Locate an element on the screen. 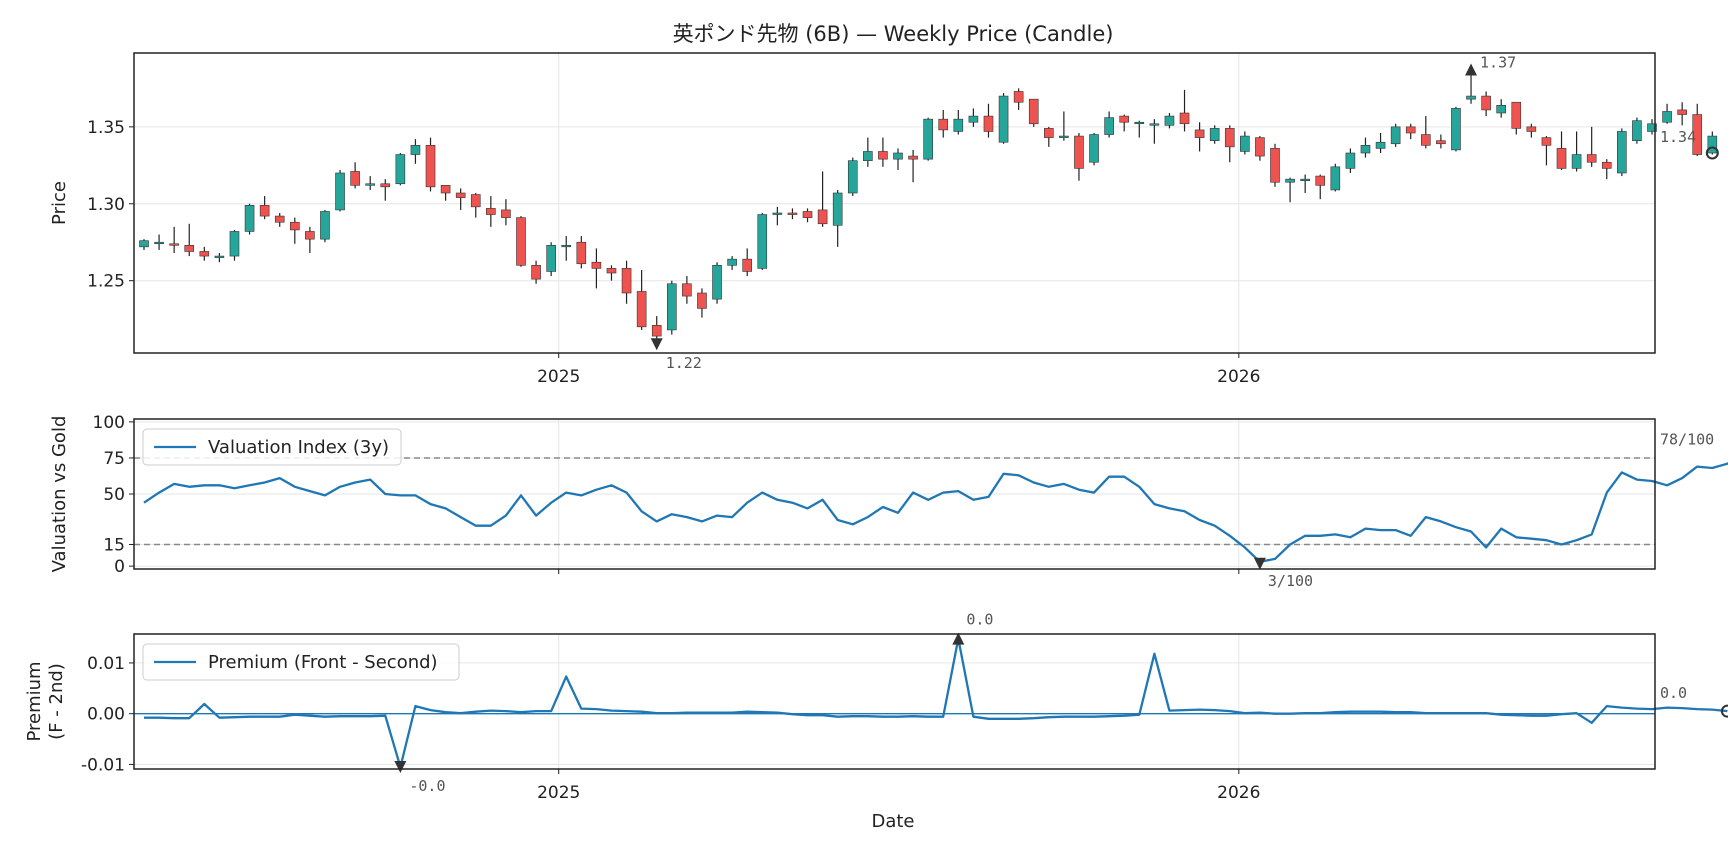  chart-title: 英ポンド先物 (6B) — Weekly Price (Candle) is located at coordinates (893, 34).